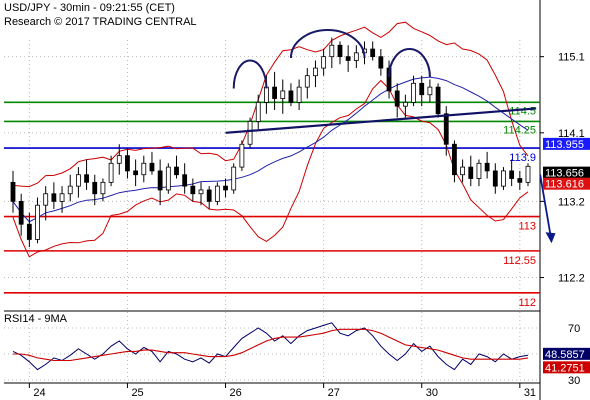 This screenshot has width=590, height=400. I want to click on projection-arrow-shaft, so click(545, 205).